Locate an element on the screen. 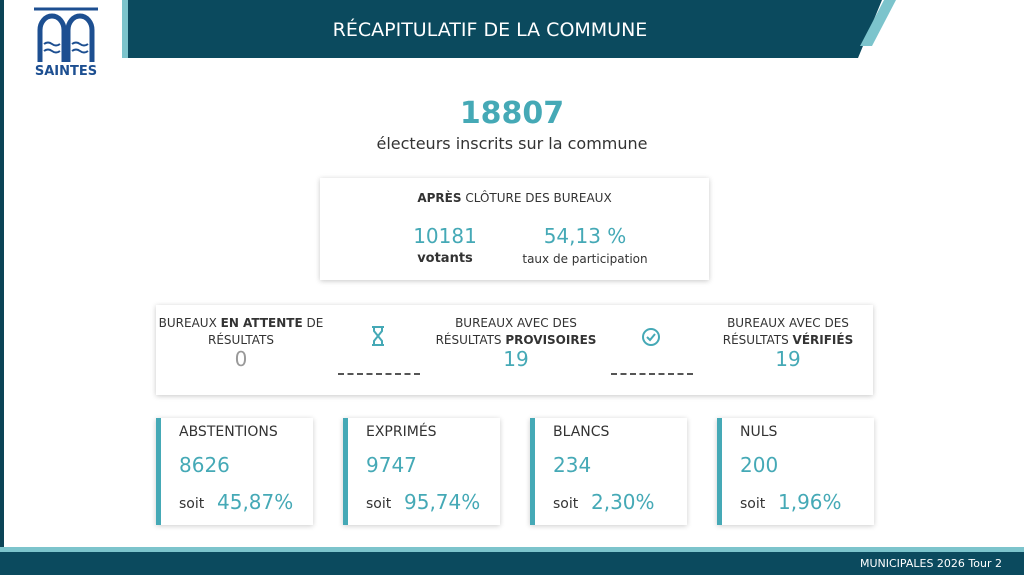  stat-value: 200 is located at coordinates (759, 465).